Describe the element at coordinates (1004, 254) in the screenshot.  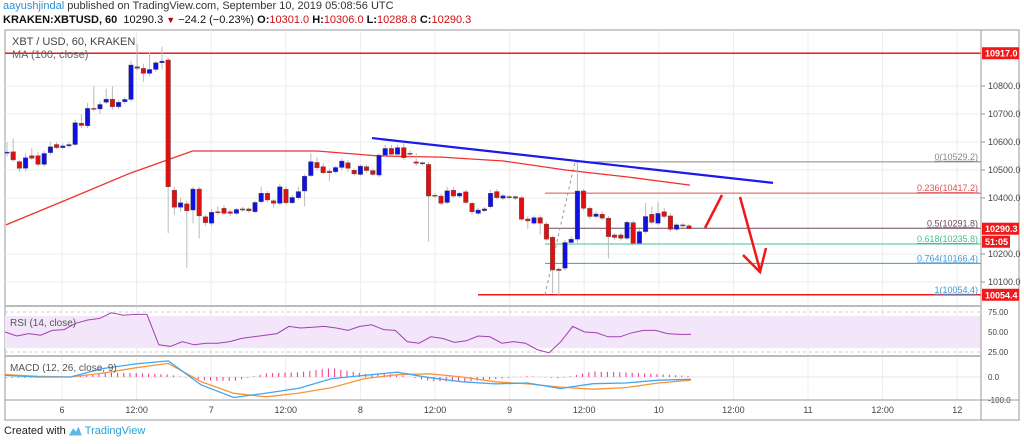
I see `y-tick-label: 10200.0` at that location.